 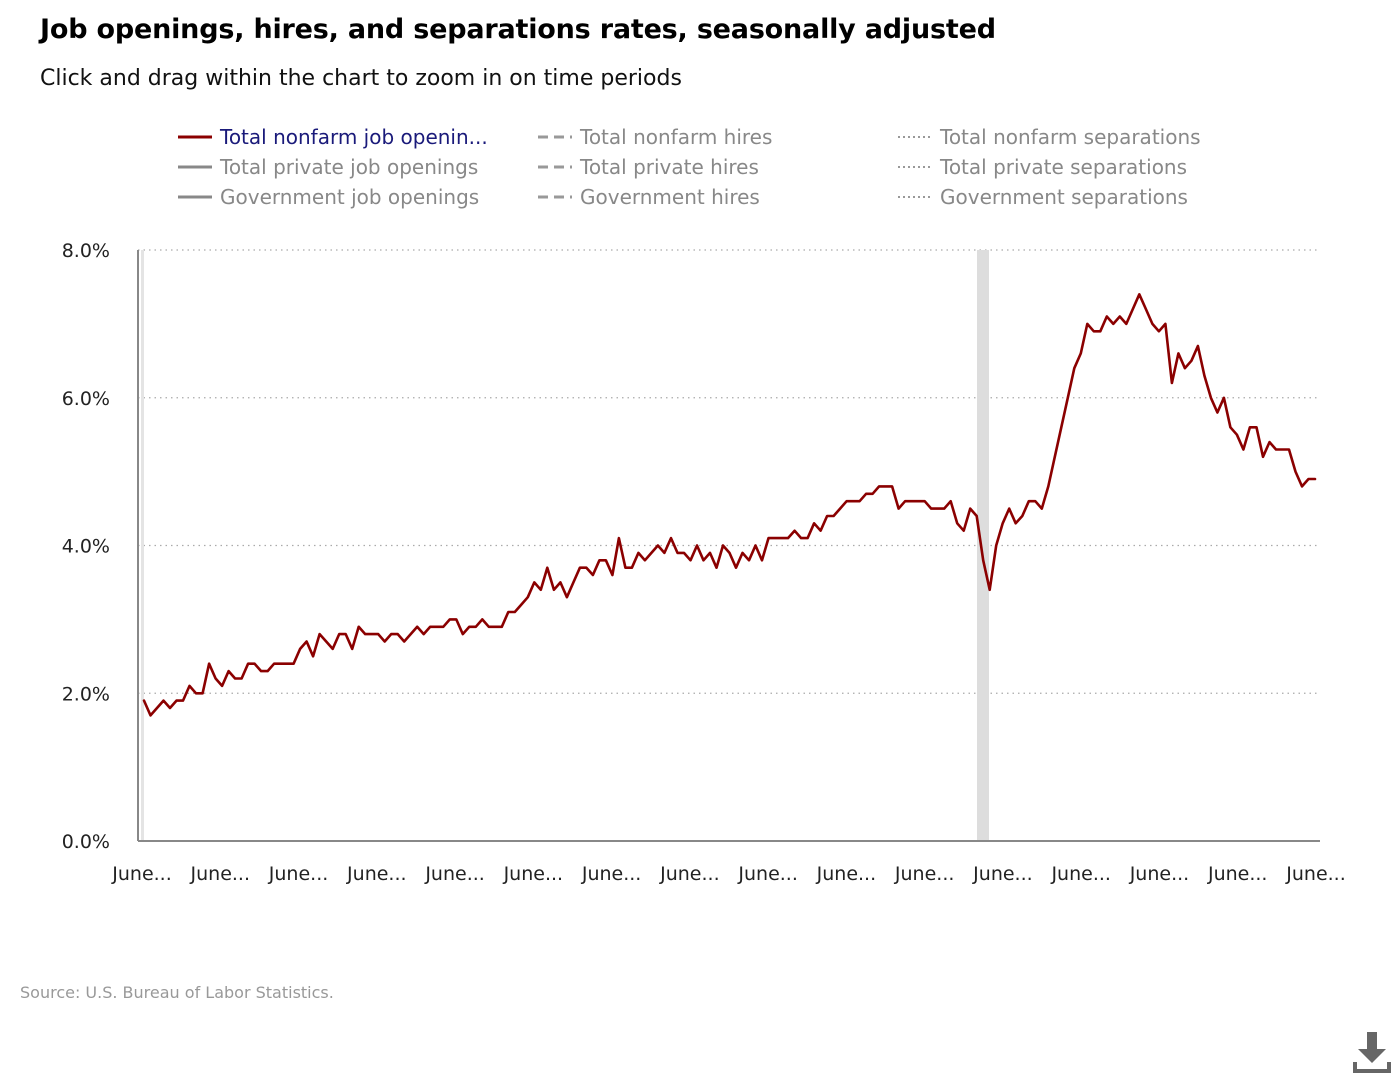 I want to click on y-axis-ticks: 0.0% 2.0% 4.0% 6.0% 8.0%, so click(x=86, y=546).